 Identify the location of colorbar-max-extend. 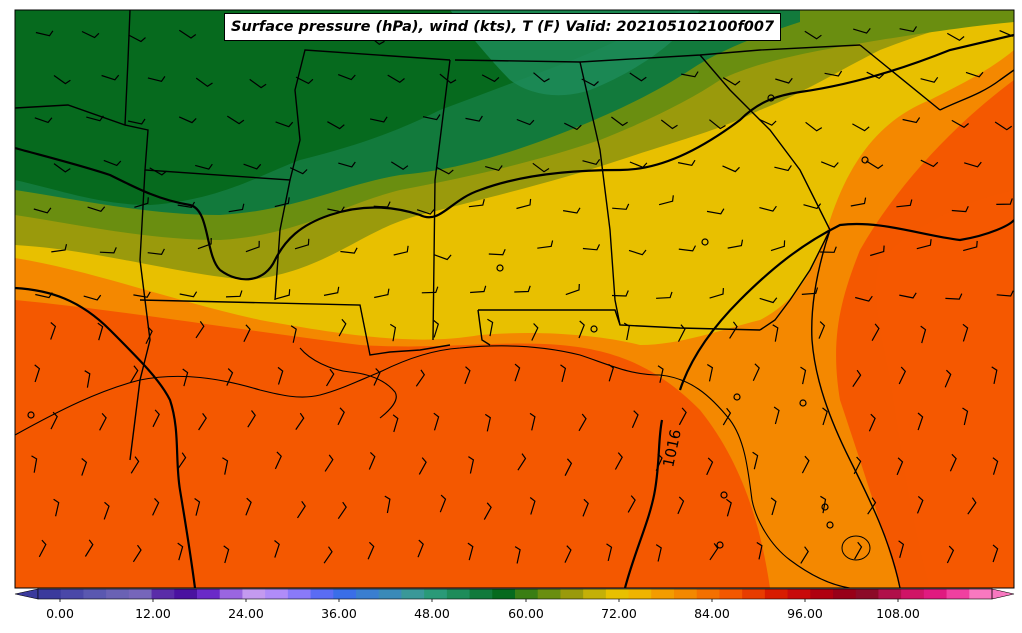
(1003, 594).